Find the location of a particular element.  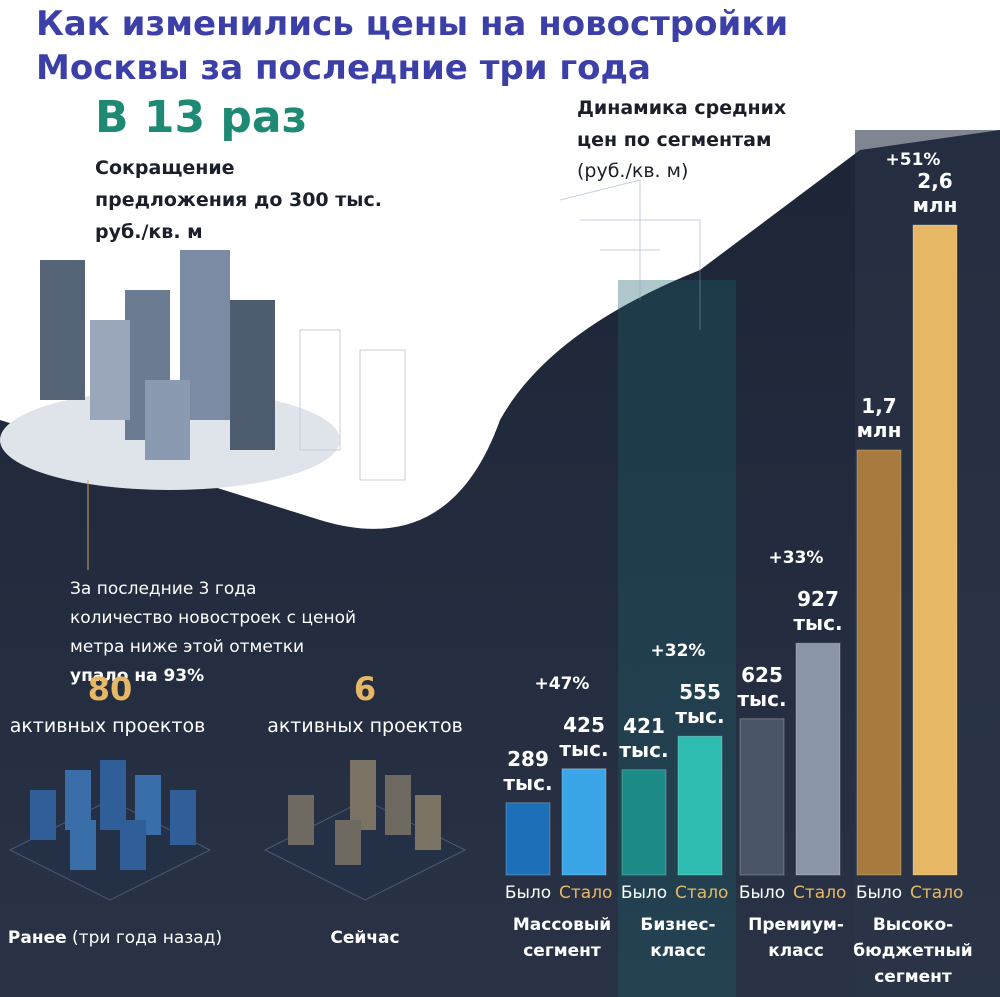

annotation: +32% is located at coordinates (678, 651).